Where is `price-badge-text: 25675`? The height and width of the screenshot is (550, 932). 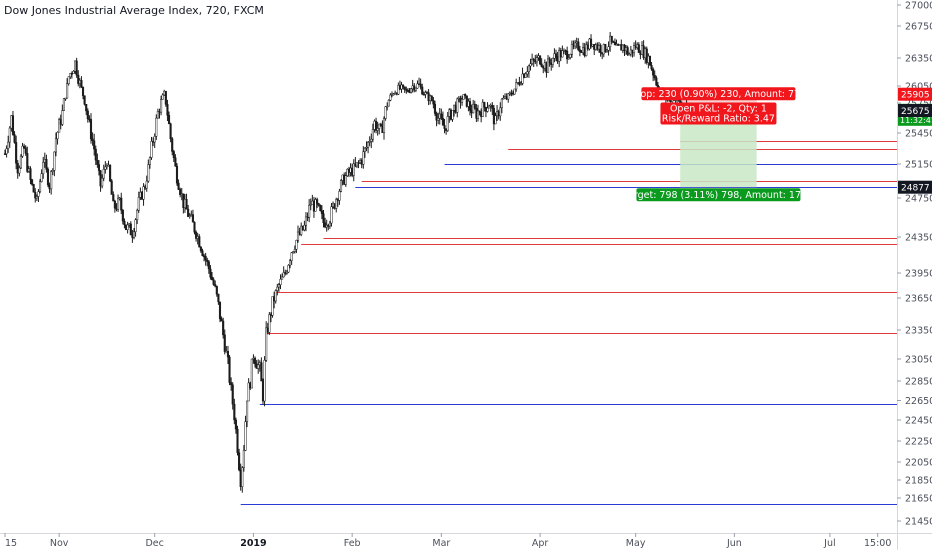
price-badge-text: 25675 is located at coordinates (915, 112).